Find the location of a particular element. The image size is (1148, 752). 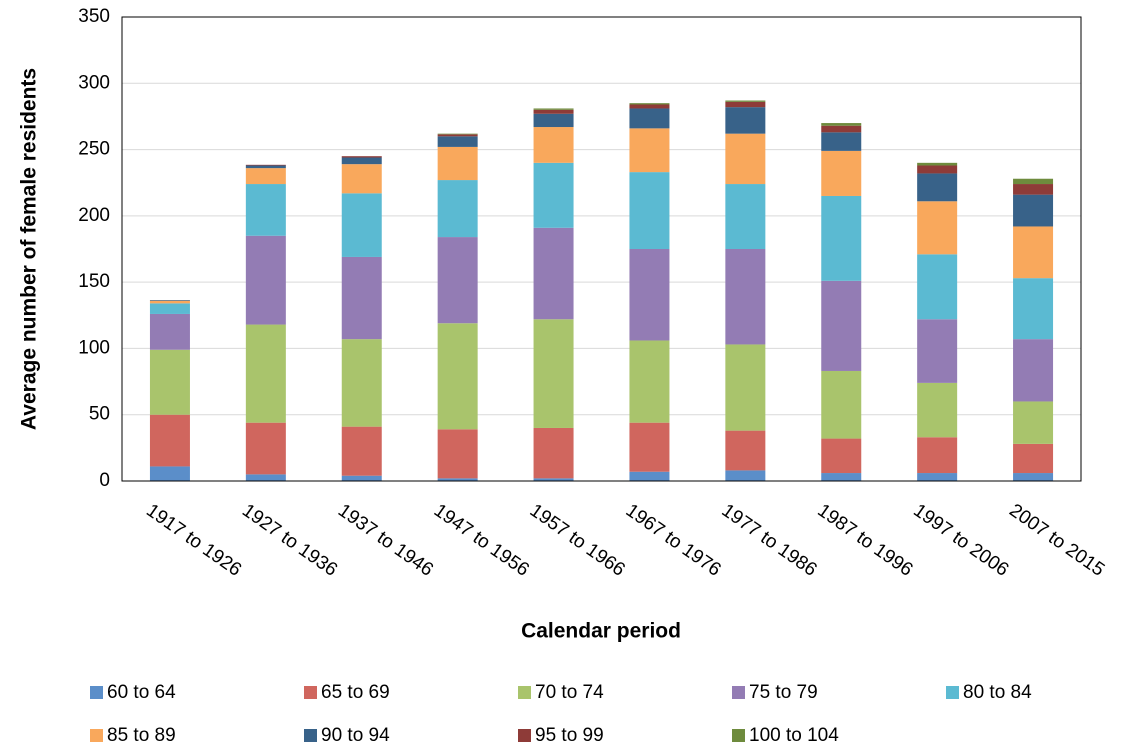

y-axis-title: Average number of female residents is located at coordinates (29, 249).